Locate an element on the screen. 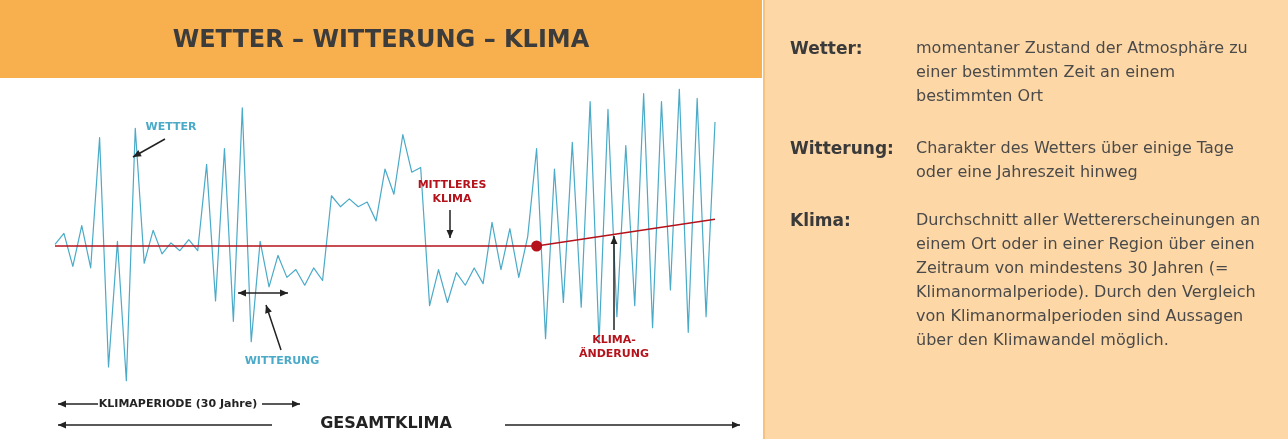 This screenshot has height=439, width=1288. text: Klima: is located at coordinates (820, 220).